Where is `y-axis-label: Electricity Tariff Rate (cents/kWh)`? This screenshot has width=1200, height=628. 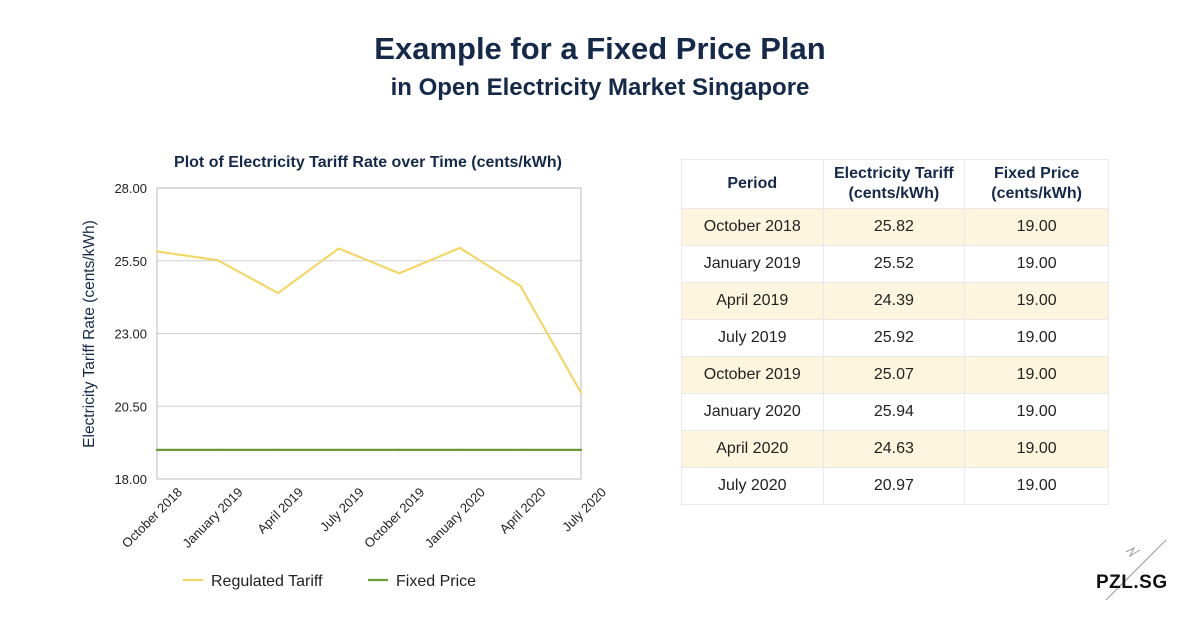
y-axis-label: Electricity Tariff Rate (cents/kWh) is located at coordinates (89, 334).